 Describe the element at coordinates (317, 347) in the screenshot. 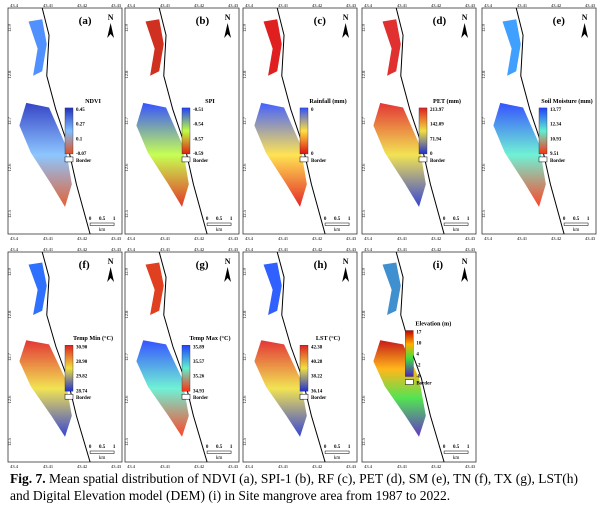

I see `legend-value: 42.38` at that location.